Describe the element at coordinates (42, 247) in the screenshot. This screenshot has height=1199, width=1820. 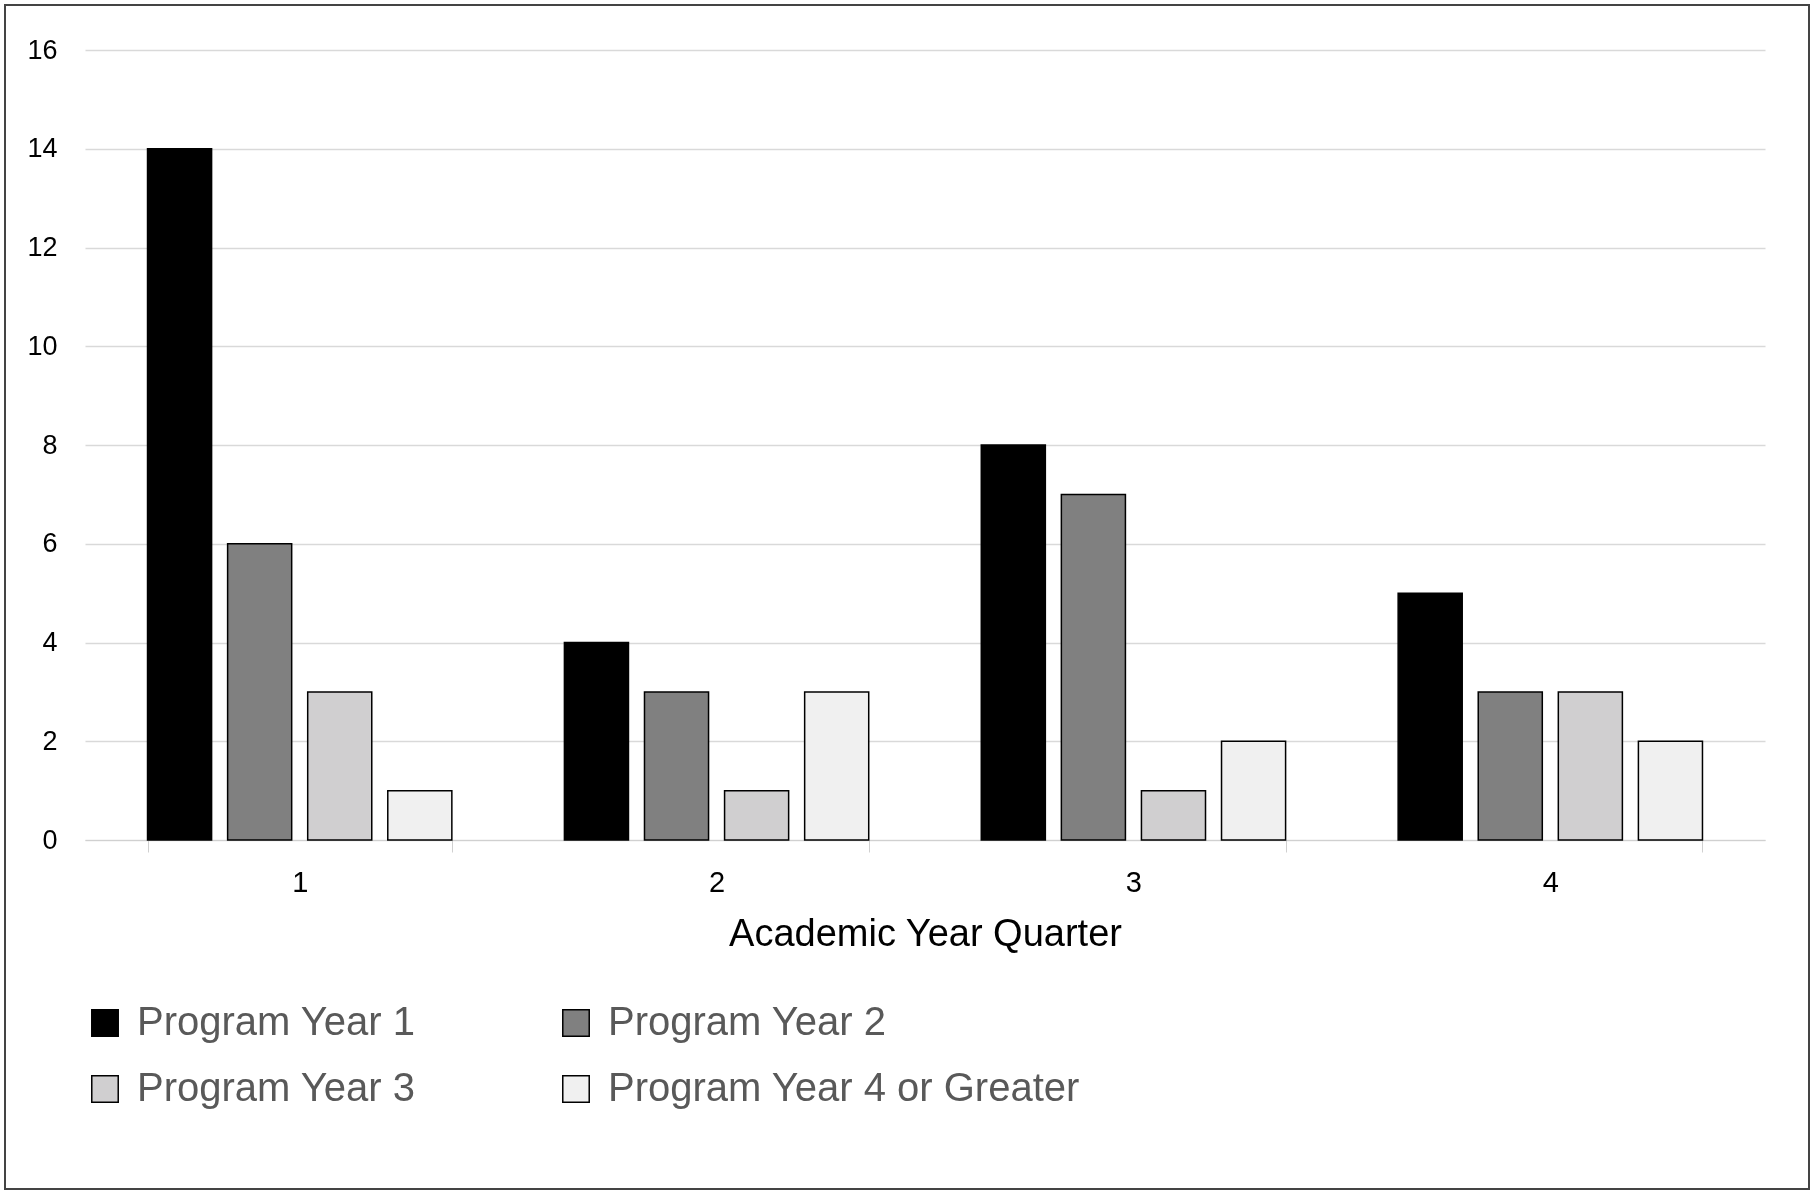
I see `y-tick-label: 12` at that location.